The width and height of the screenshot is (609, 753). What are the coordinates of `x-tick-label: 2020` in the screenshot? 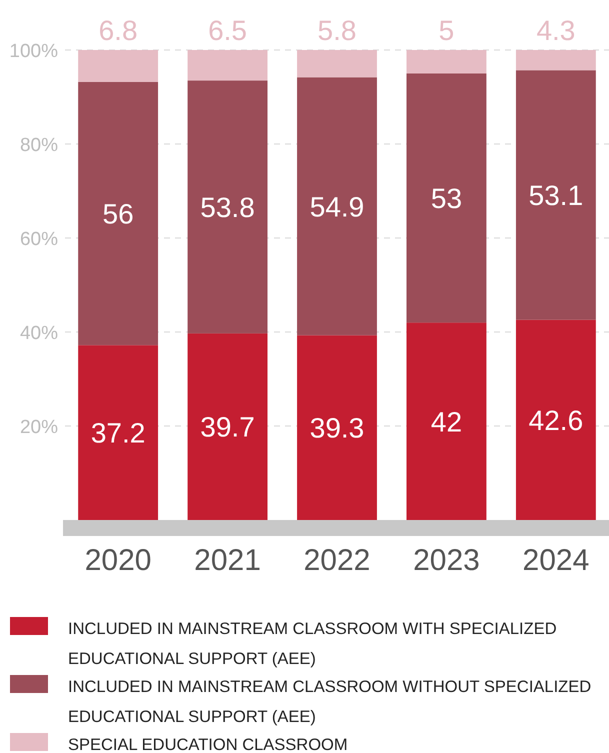 It's located at (118, 560).